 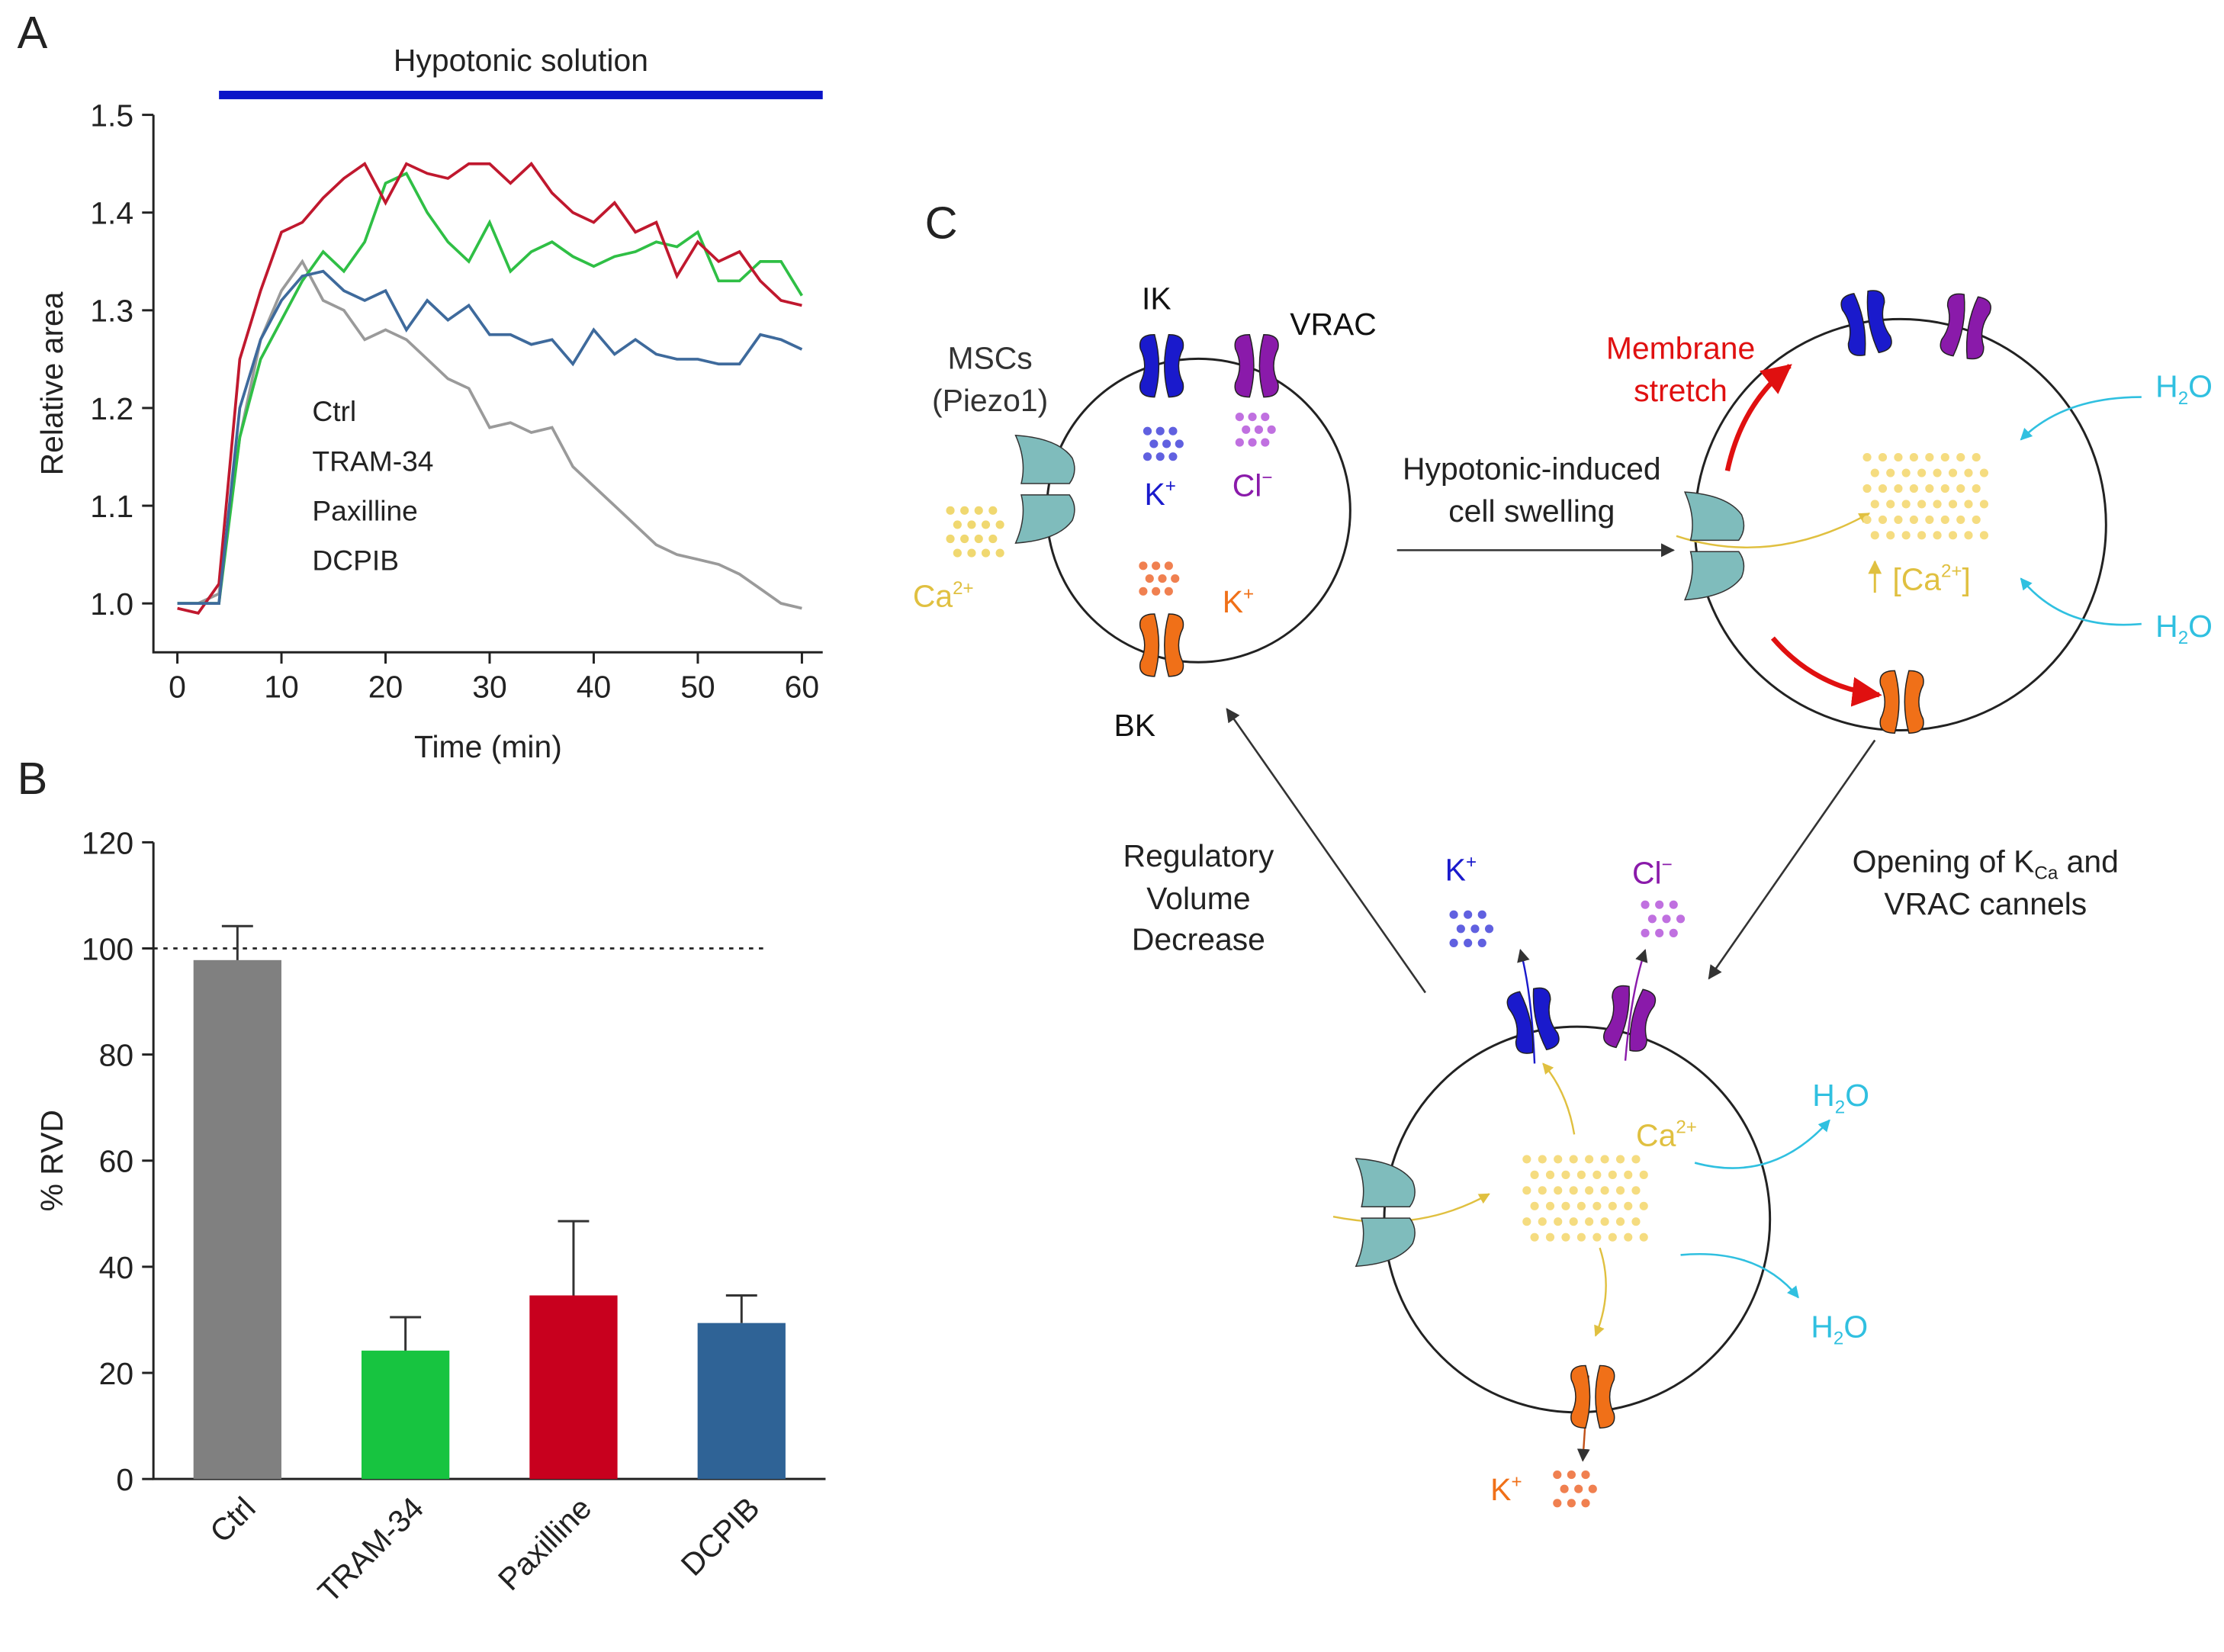 What do you see at coordinates (1680, 347) in the screenshot?
I see `label-text: Membrane` at bounding box center [1680, 347].